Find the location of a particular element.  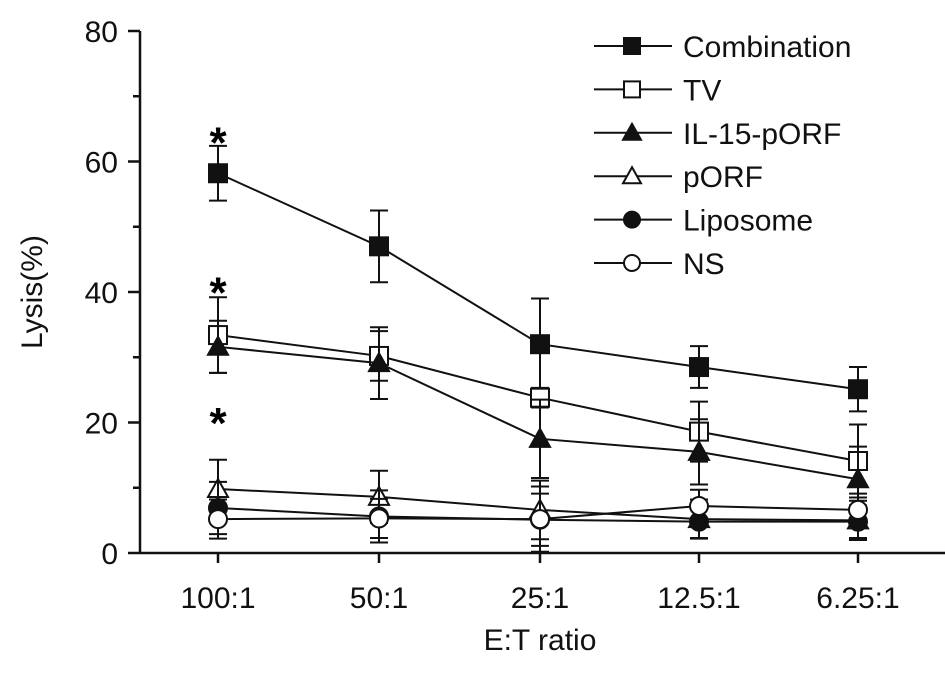

y-tick-label: 40 is located at coordinates (101, 293).